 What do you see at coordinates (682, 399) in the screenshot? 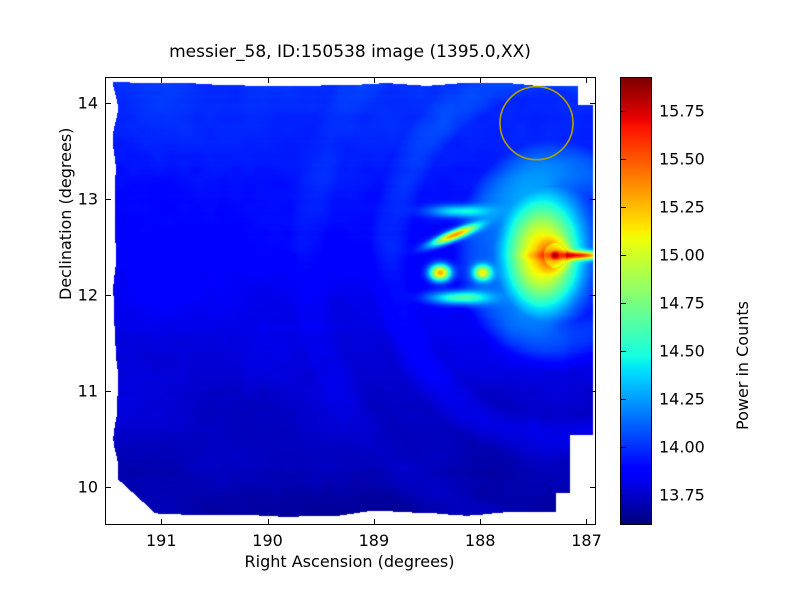
I see `colorbar-tick-label: 14.25` at bounding box center [682, 399].